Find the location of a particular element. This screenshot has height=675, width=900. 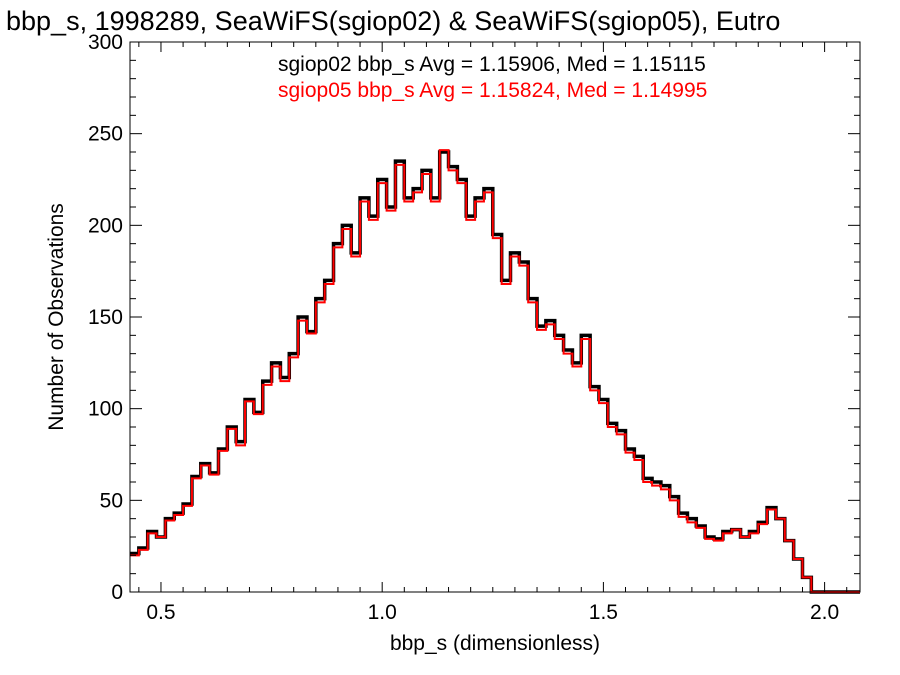

y-tick-label: 50 is located at coordinates (111, 500).